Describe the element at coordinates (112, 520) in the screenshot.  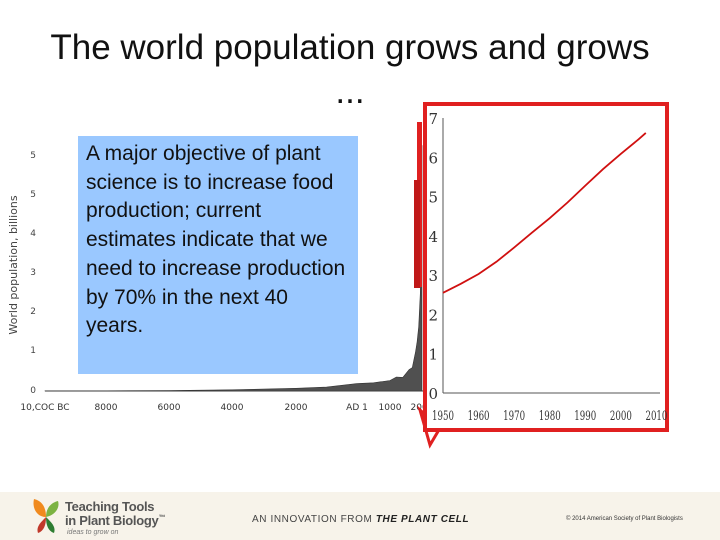
I see `logo-line-2-text: in Plant Biology` at that location.